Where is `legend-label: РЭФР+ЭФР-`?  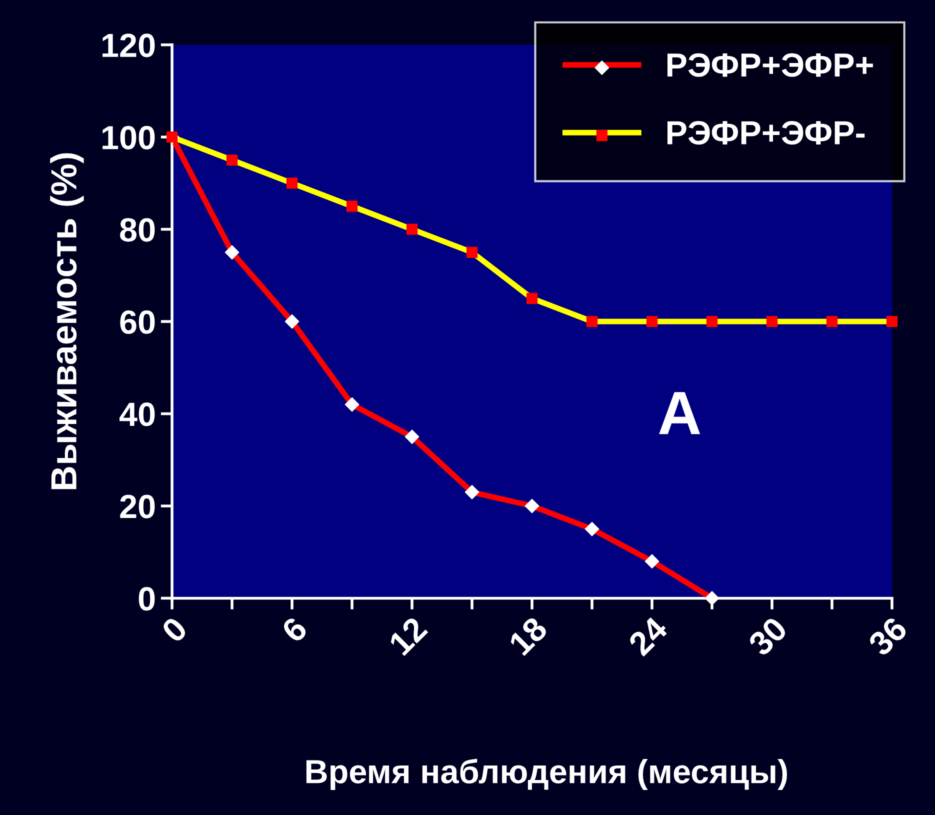
legend-label: РЭФР+ЭФР- is located at coordinates (766, 132).